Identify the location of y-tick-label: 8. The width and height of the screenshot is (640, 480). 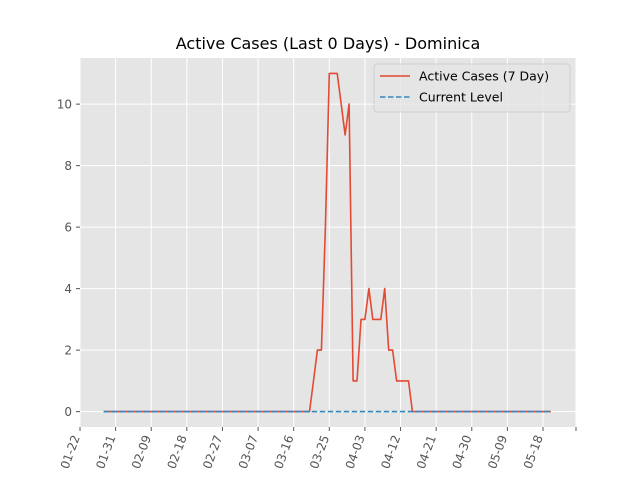
(68, 166).